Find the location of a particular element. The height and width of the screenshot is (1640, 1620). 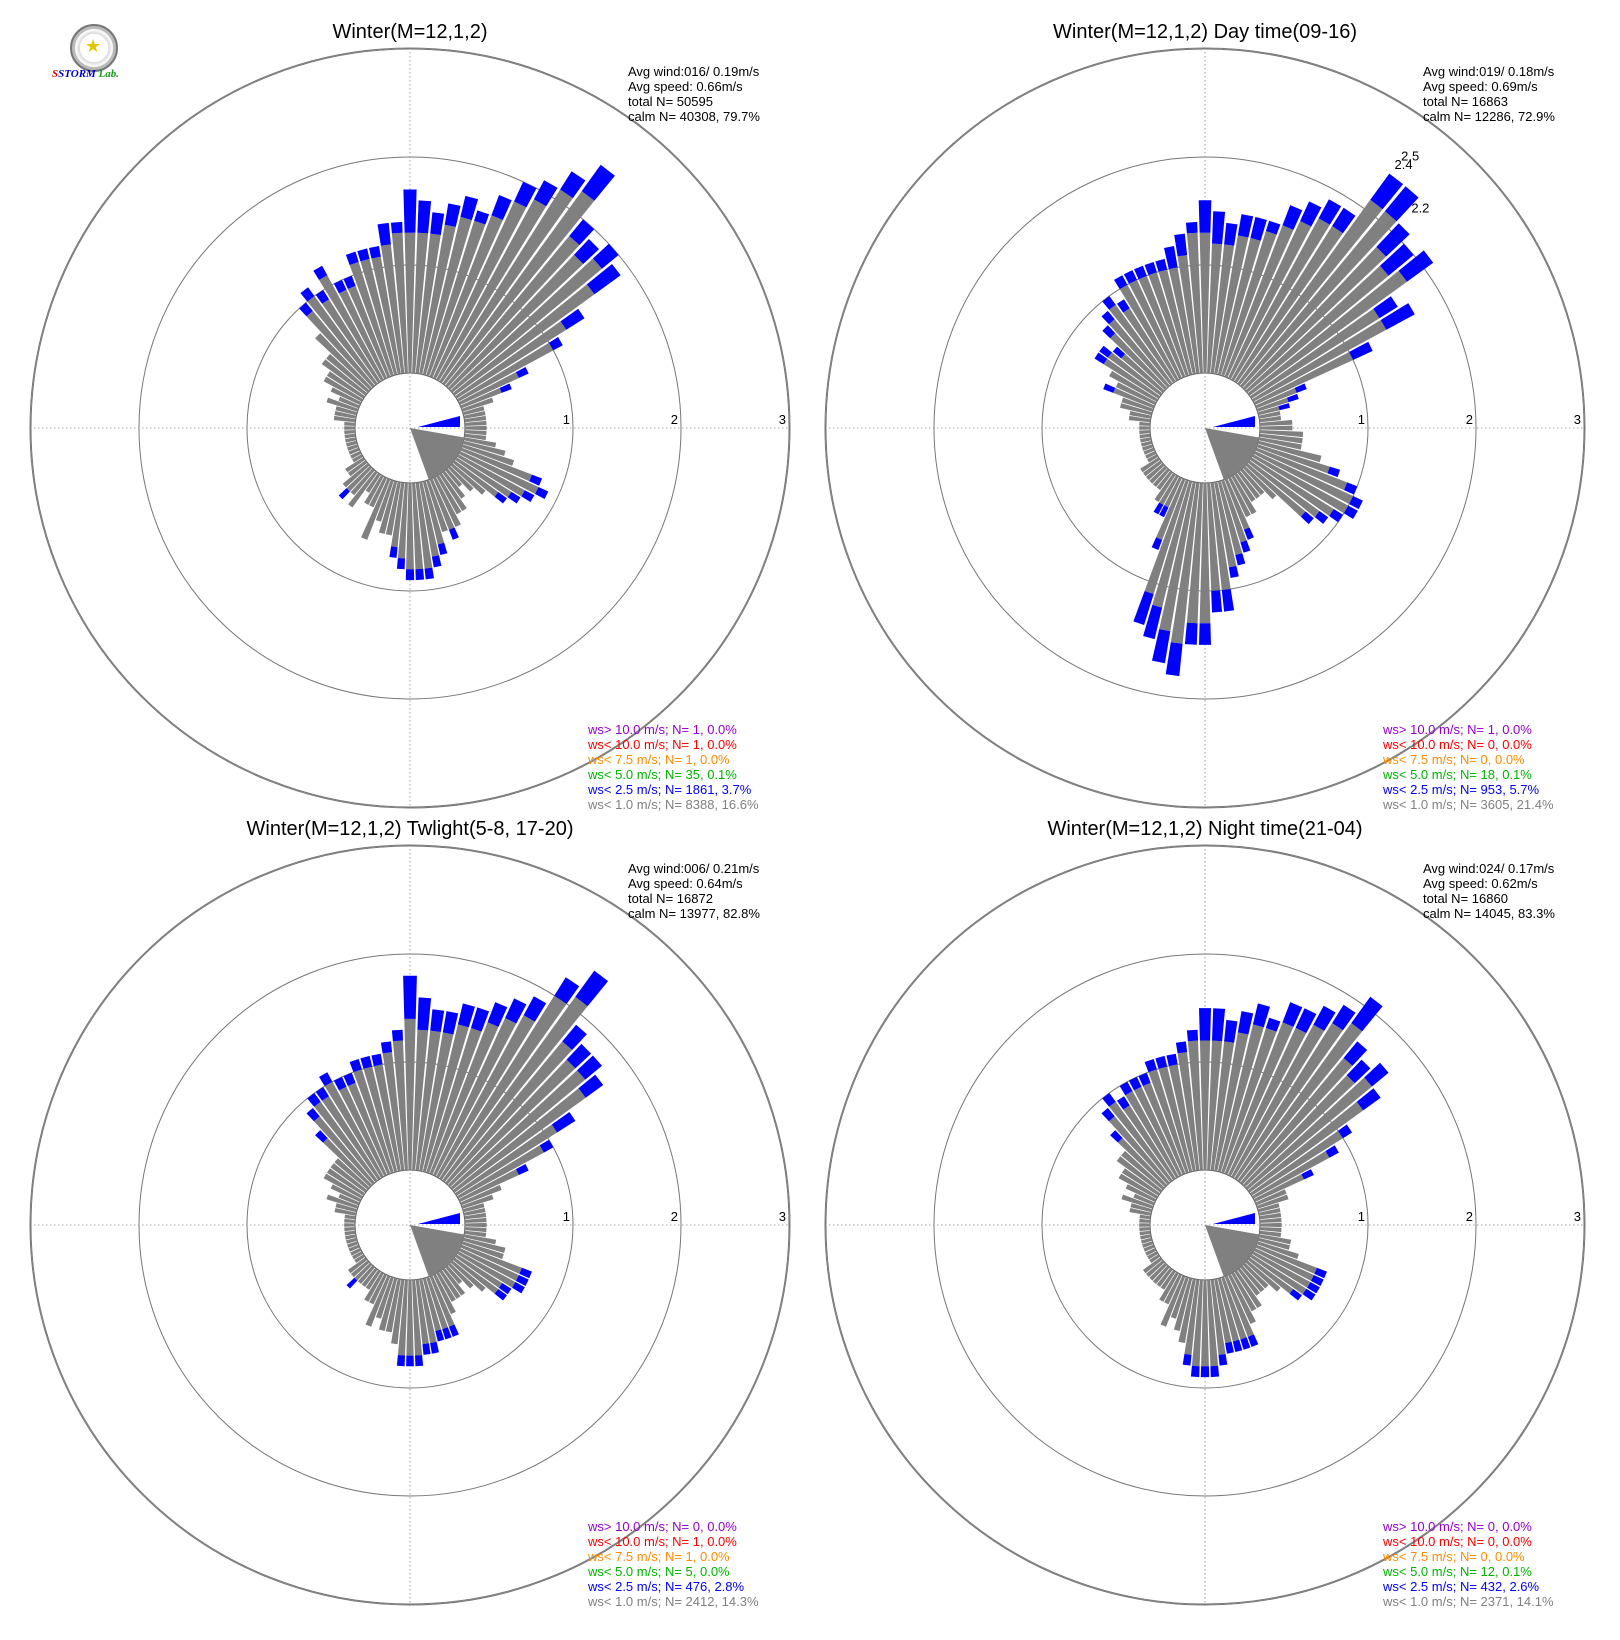

legend-entry: ws< 1.0 m/s; N= 2412, 14.3% is located at coordinates (673, 1601).